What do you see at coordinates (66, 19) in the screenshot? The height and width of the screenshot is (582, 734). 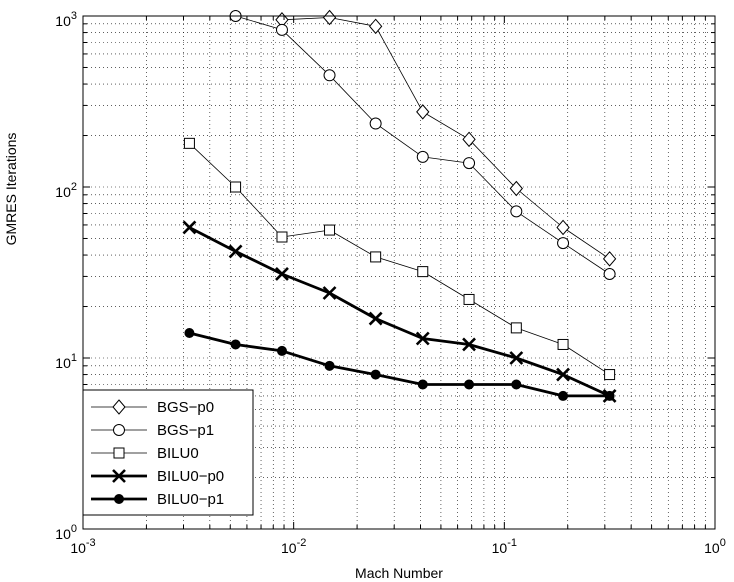 I see `y-tick-label: 10³` at bounding box center [66, 19].